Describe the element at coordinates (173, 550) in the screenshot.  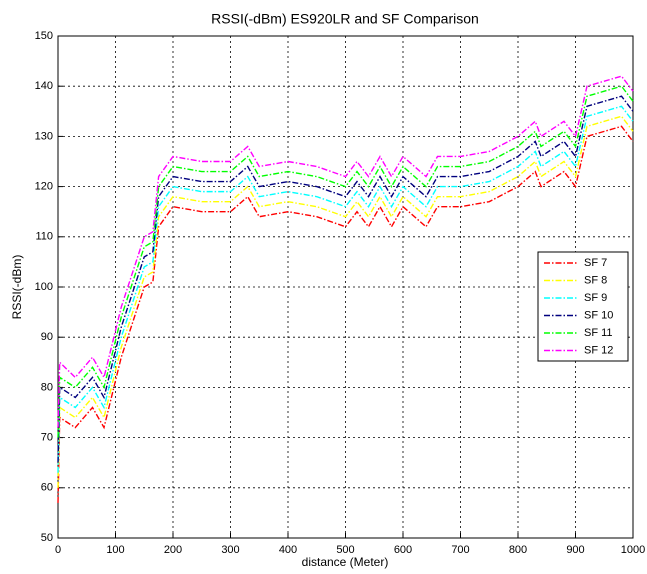
I see `x-tick-label: 200` at that location.